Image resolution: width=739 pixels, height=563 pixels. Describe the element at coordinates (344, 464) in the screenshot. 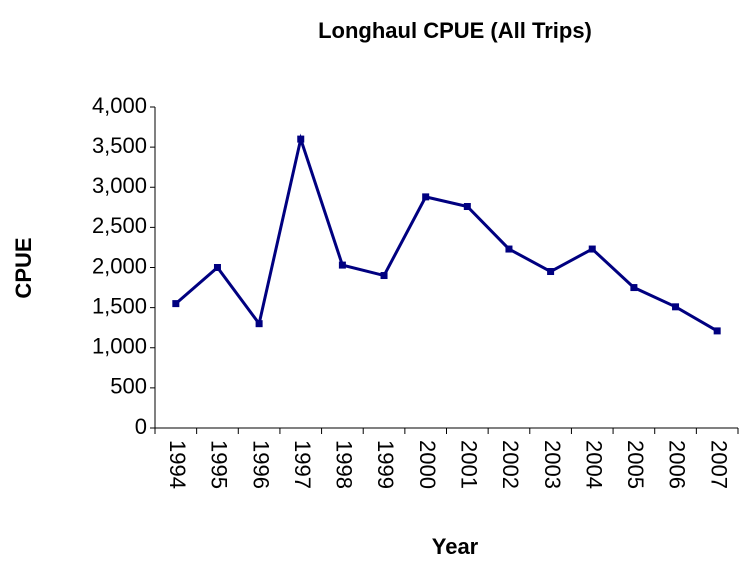

I see `x-tick-label: 1998` at that location.